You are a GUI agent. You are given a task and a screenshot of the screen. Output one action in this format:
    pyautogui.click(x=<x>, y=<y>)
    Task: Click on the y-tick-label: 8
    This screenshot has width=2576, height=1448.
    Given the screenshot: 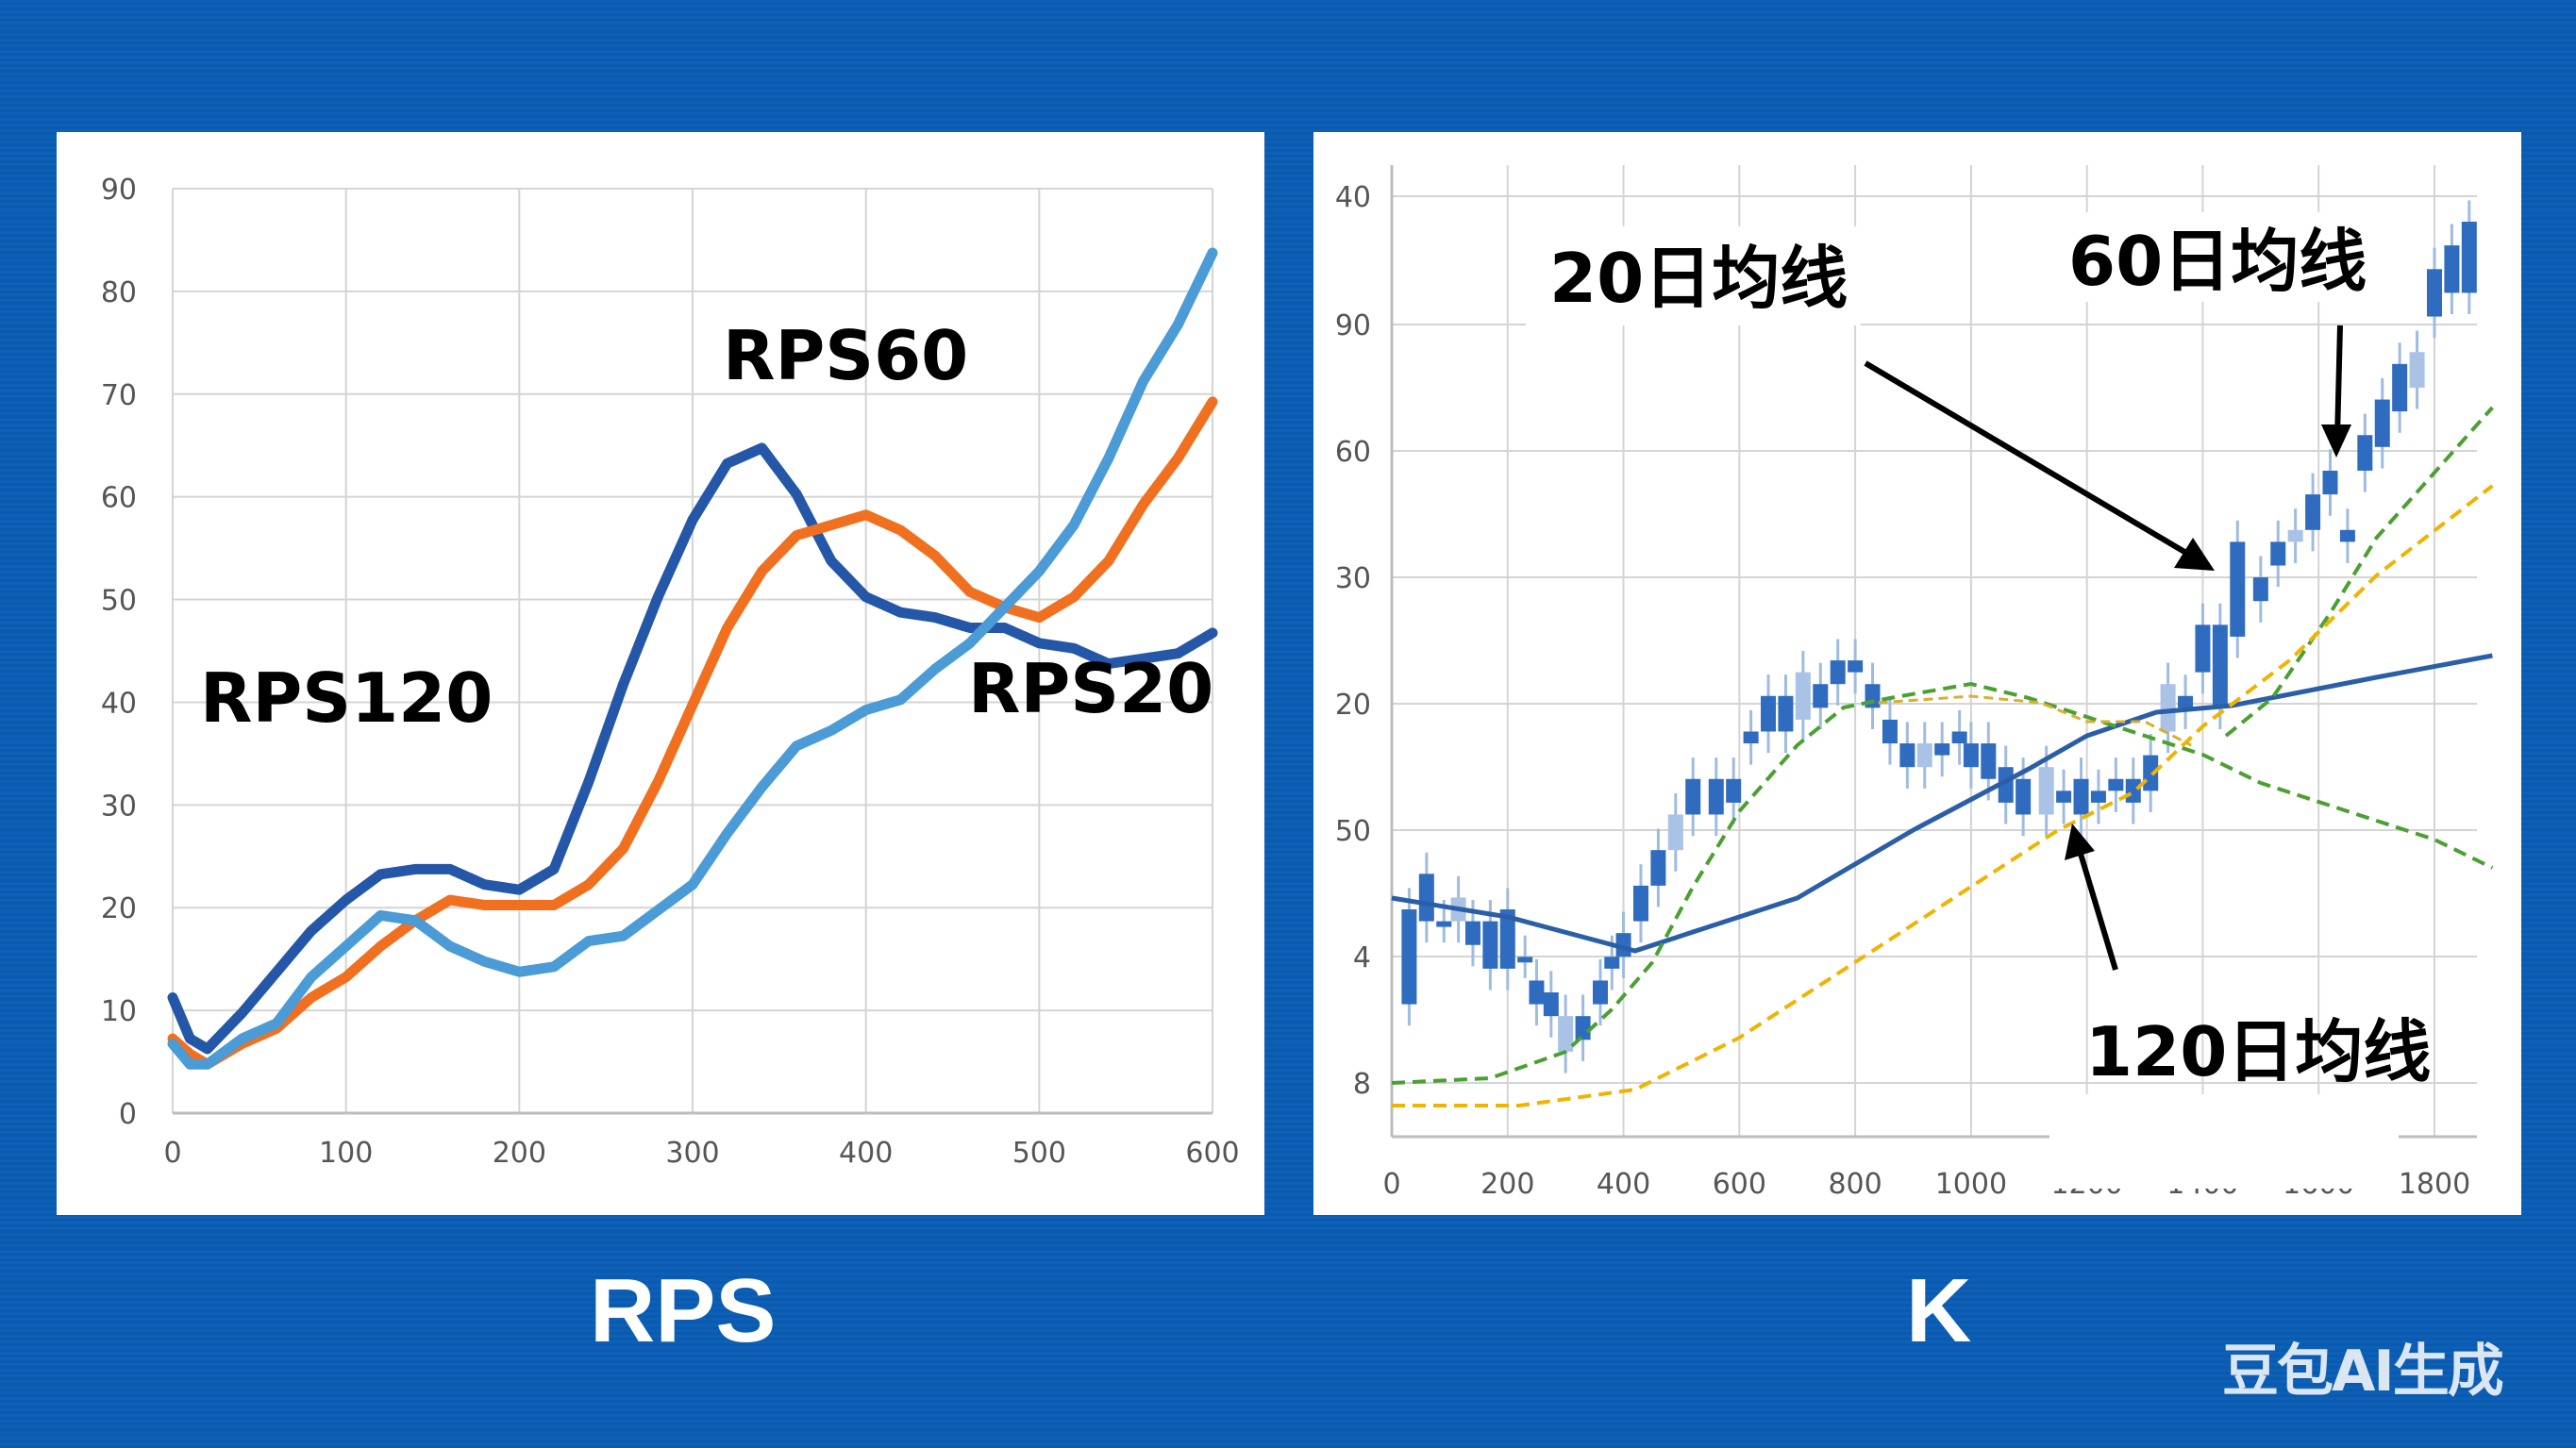 What is the action you would take?
    pyautogui.click(x=1362, y=1084)
    